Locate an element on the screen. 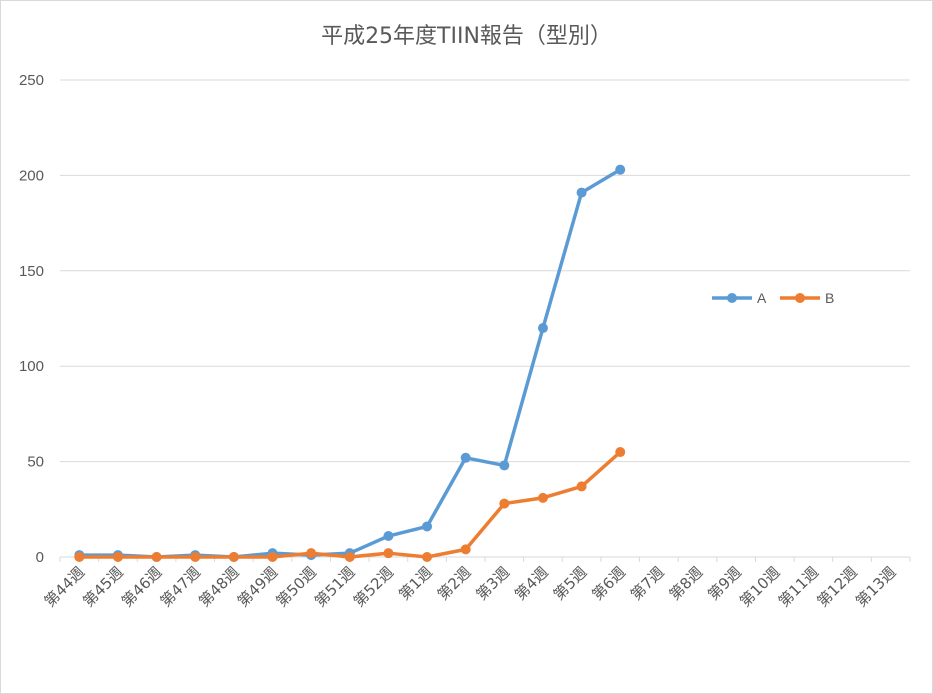  y-tick-label: 50 is located at coordinates (35, 462).